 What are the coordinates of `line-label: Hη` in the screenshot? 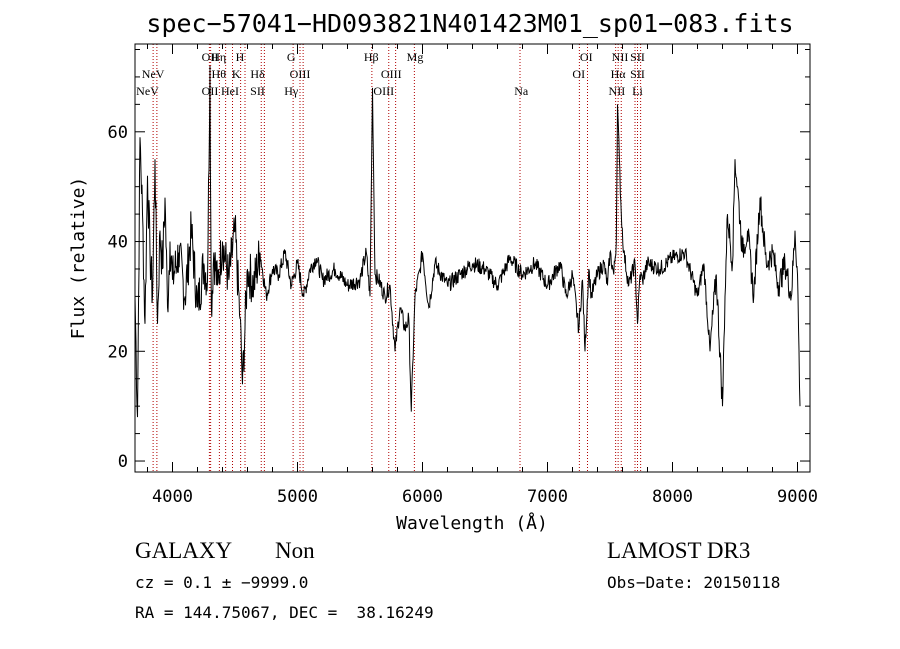 It's located at (218, 57).